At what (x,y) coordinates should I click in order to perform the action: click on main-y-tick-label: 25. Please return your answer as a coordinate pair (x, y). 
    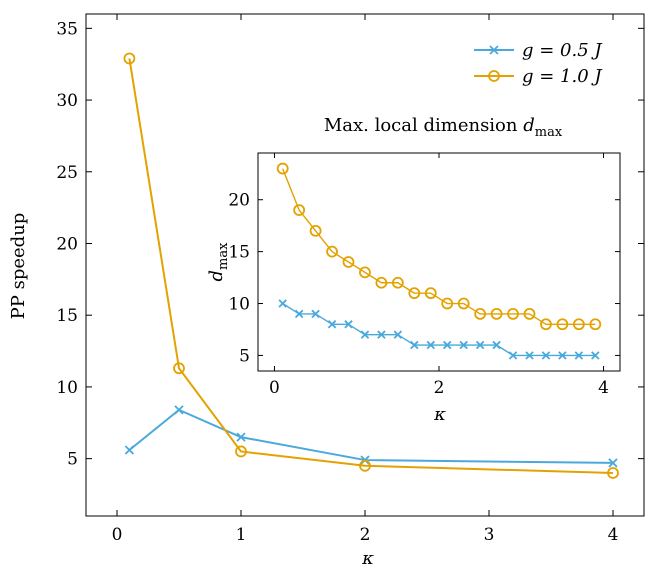
    Looking at the image, I should click on (67, 173).